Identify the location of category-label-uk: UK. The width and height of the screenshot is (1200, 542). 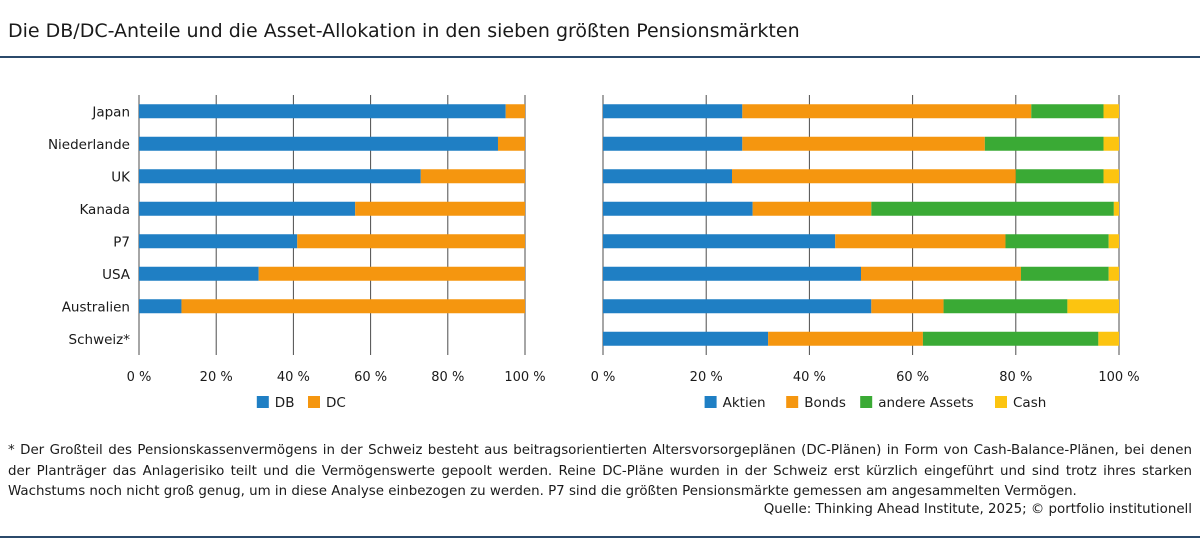
(121, 177).